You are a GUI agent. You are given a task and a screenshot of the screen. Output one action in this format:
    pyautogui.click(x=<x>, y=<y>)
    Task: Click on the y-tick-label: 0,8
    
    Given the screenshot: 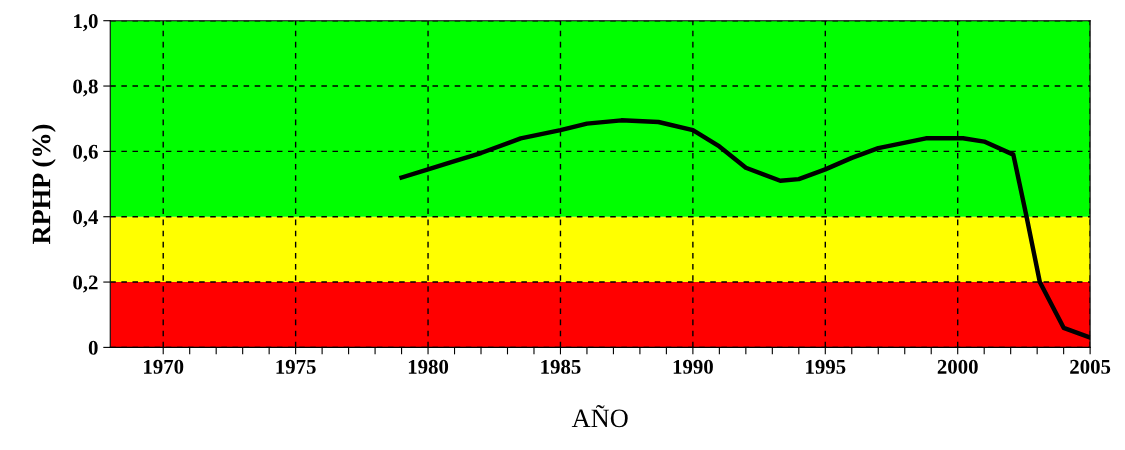 What is the action you would take?
    pyautogui.click(x=85, y=88)
    